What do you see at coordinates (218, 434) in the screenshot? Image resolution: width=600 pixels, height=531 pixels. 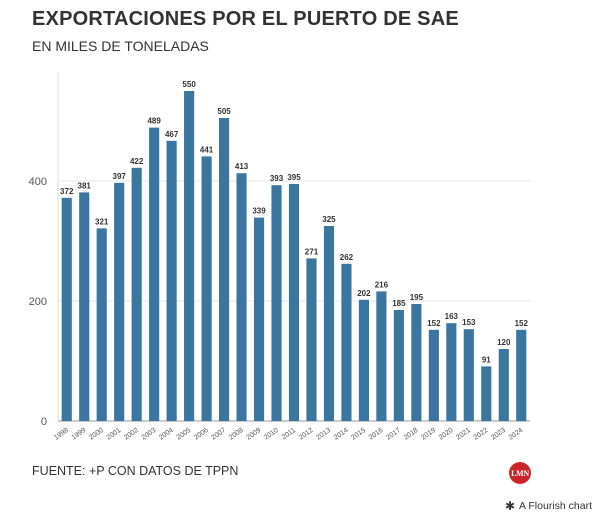 I see `x-tick-label: 2007` at bounding box center [218, 434].